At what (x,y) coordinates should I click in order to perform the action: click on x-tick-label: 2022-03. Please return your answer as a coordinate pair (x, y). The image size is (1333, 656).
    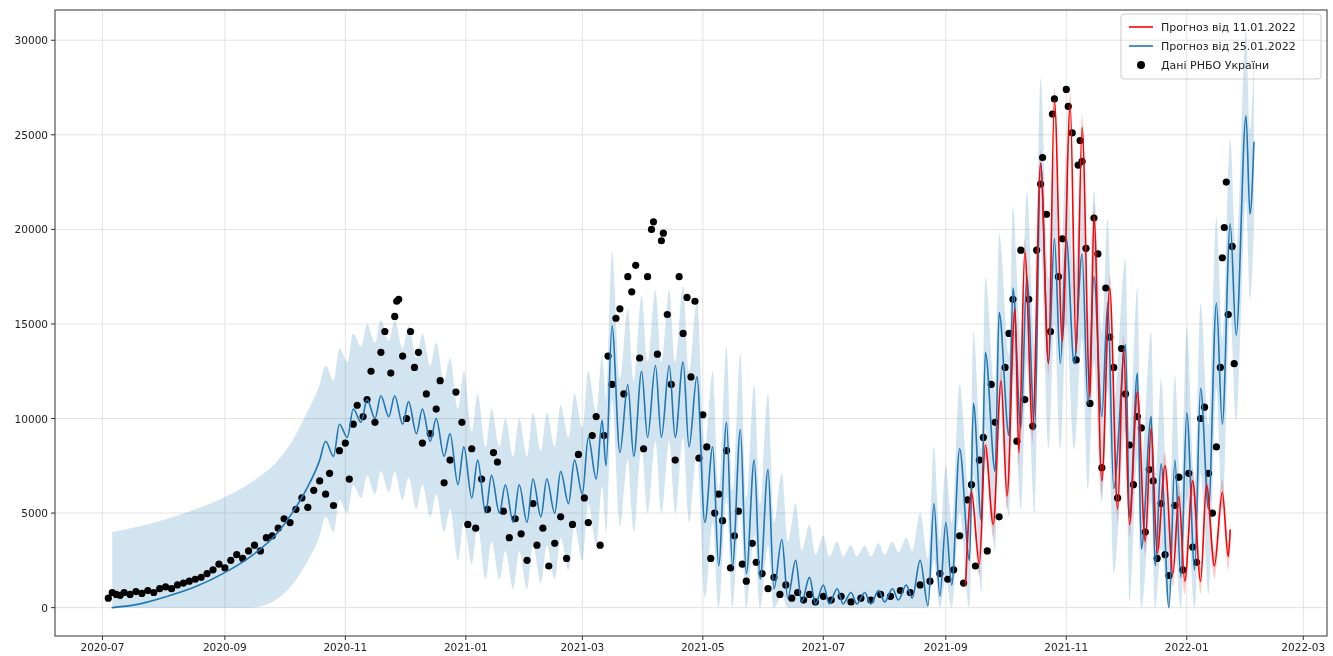
    Looking at the image, I should click on (1303, 647).